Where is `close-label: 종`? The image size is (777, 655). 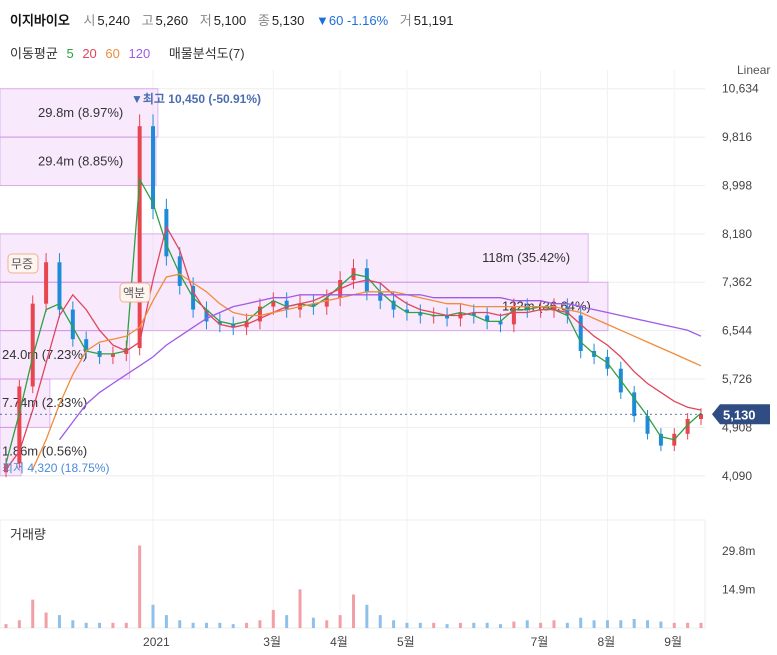 close-label: 종 is located at coordinates (263, 20).